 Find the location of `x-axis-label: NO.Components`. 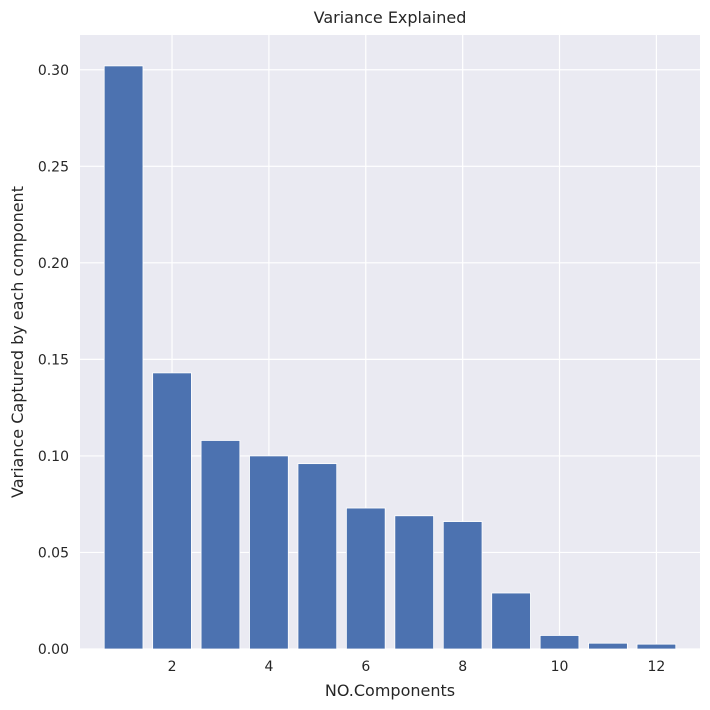

x-axis-label: NO.Components is located at coordinates (390, 690).